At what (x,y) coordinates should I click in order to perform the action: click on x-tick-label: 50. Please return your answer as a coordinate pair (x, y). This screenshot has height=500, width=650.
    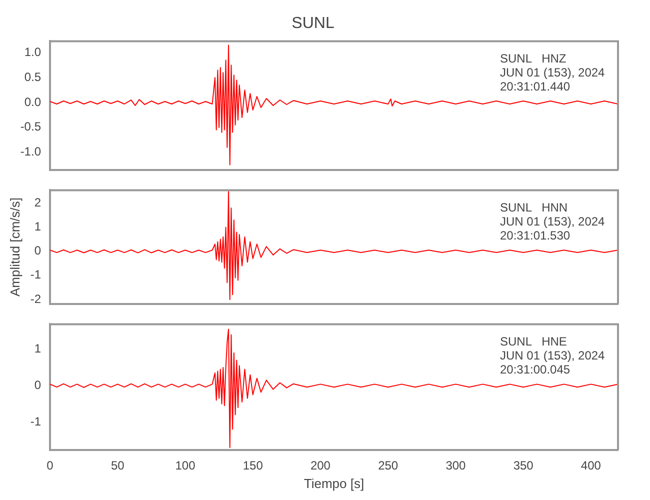
    Looking at the image, I should click on (117, 465).